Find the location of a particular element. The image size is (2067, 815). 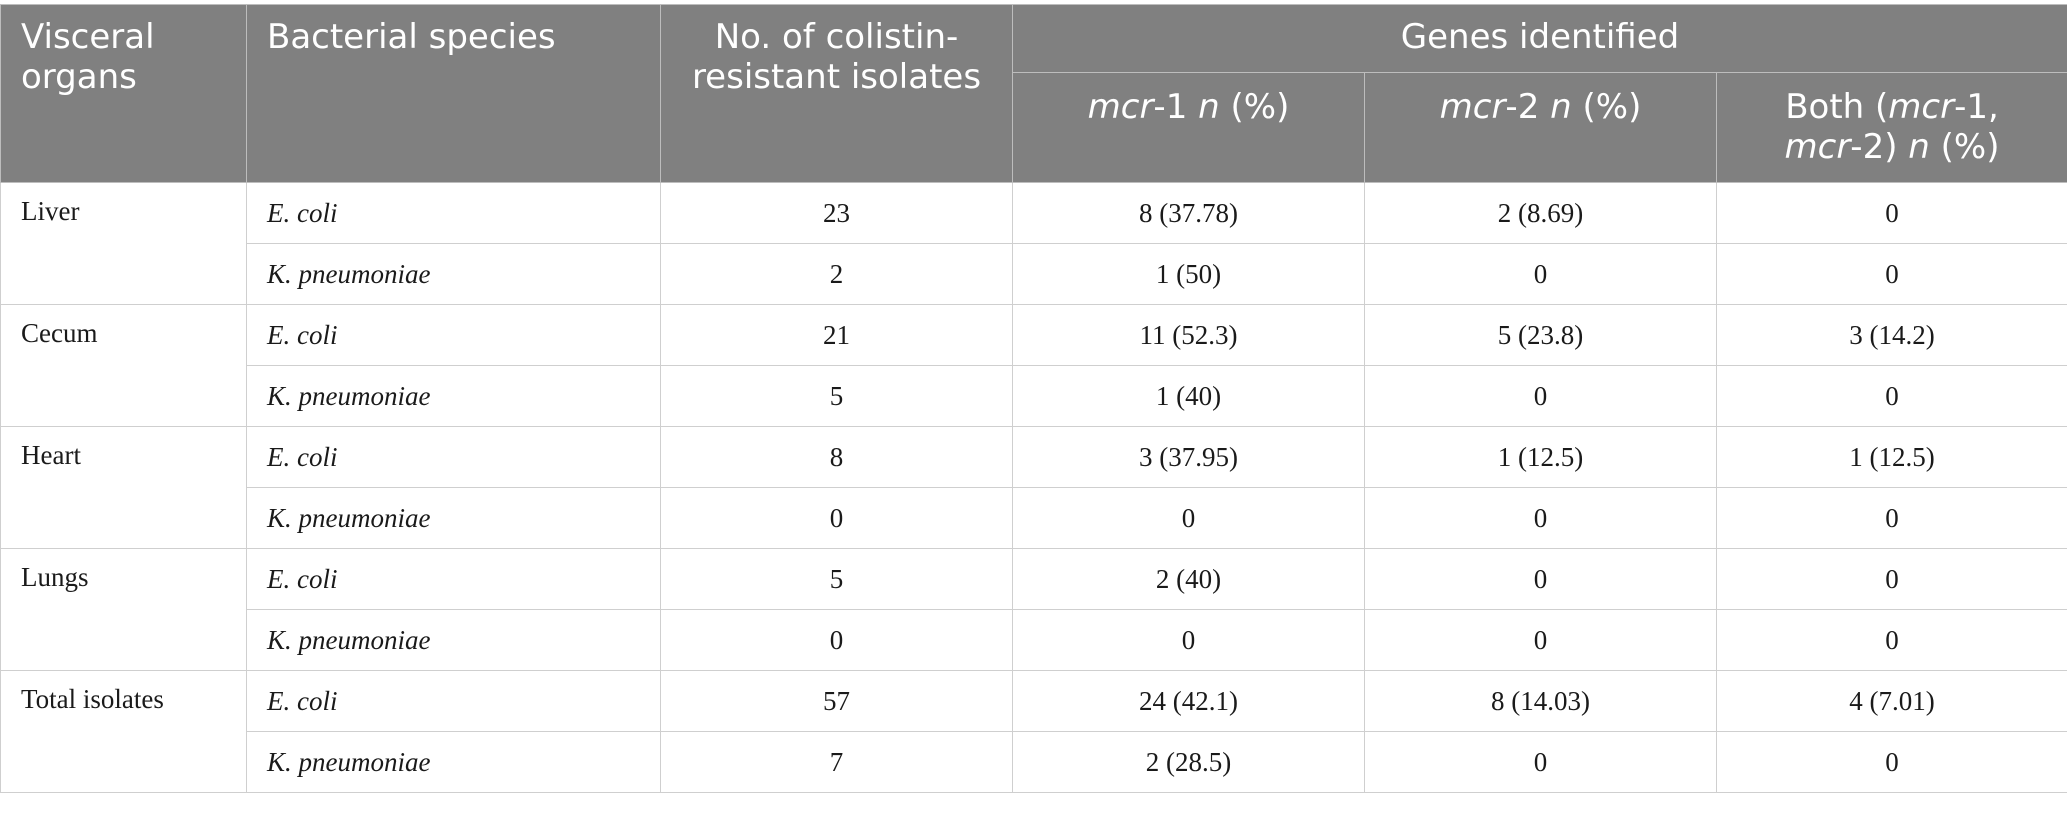

organ-cell: Cecum is located at coordinates (123, 365).